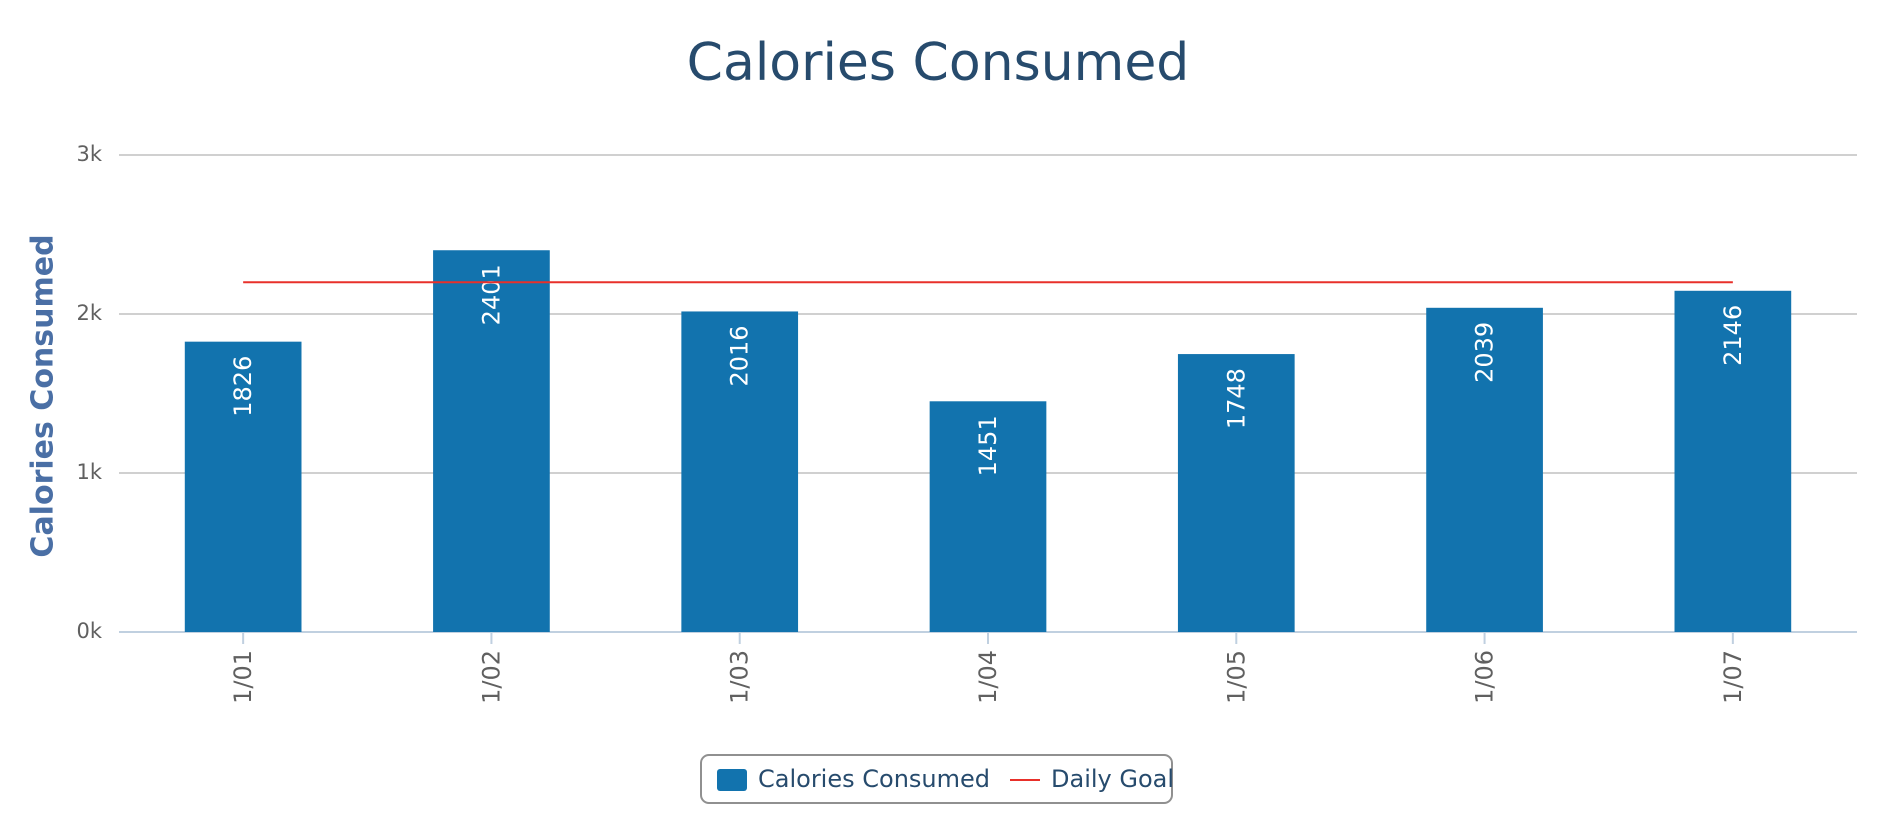 This screenshot has height=814, width=1880. What do you see at coordinates (988, 677) in the screenshot?
I see `x-tick-label: 1/04` at bounding box center [988, 677].